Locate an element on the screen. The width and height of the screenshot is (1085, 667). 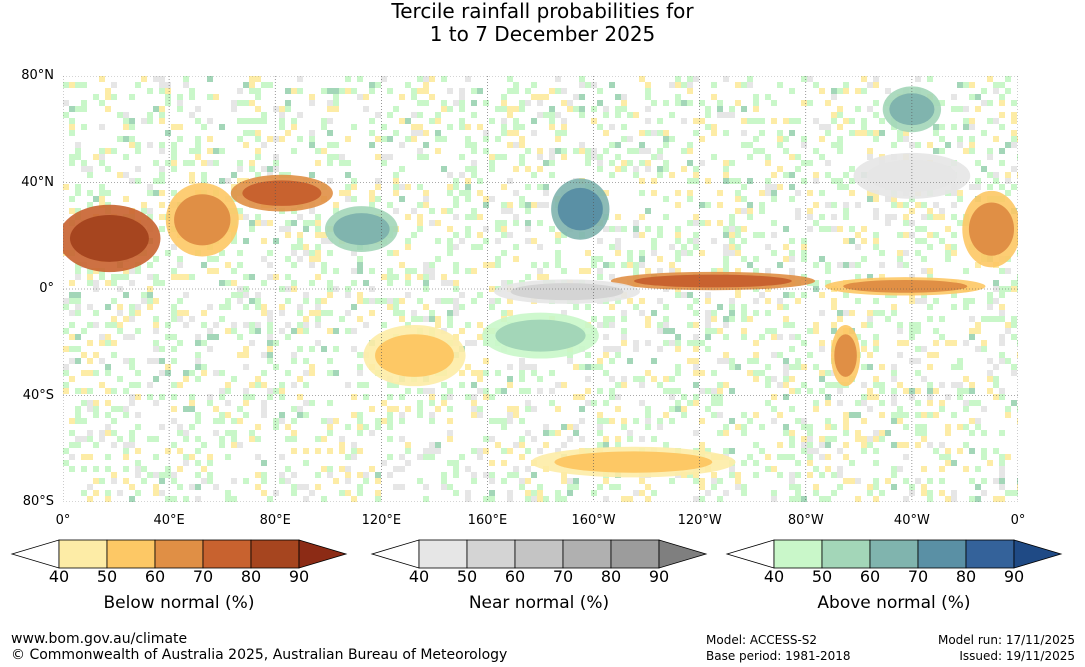
x-tick-label: 80°E is located at coordinates (275, 520).